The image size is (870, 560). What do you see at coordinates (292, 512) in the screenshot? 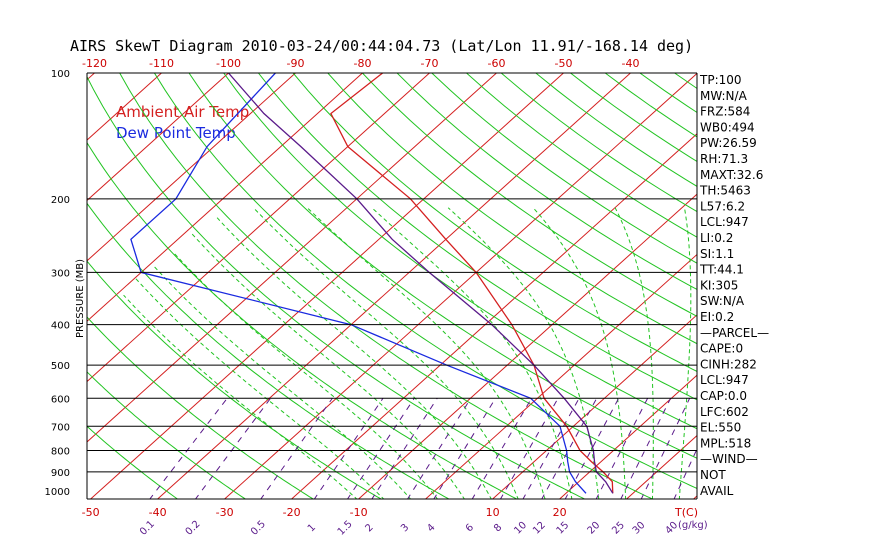
I see `bottom-temp-tick-label: -20` at bounding box center [292, 512].